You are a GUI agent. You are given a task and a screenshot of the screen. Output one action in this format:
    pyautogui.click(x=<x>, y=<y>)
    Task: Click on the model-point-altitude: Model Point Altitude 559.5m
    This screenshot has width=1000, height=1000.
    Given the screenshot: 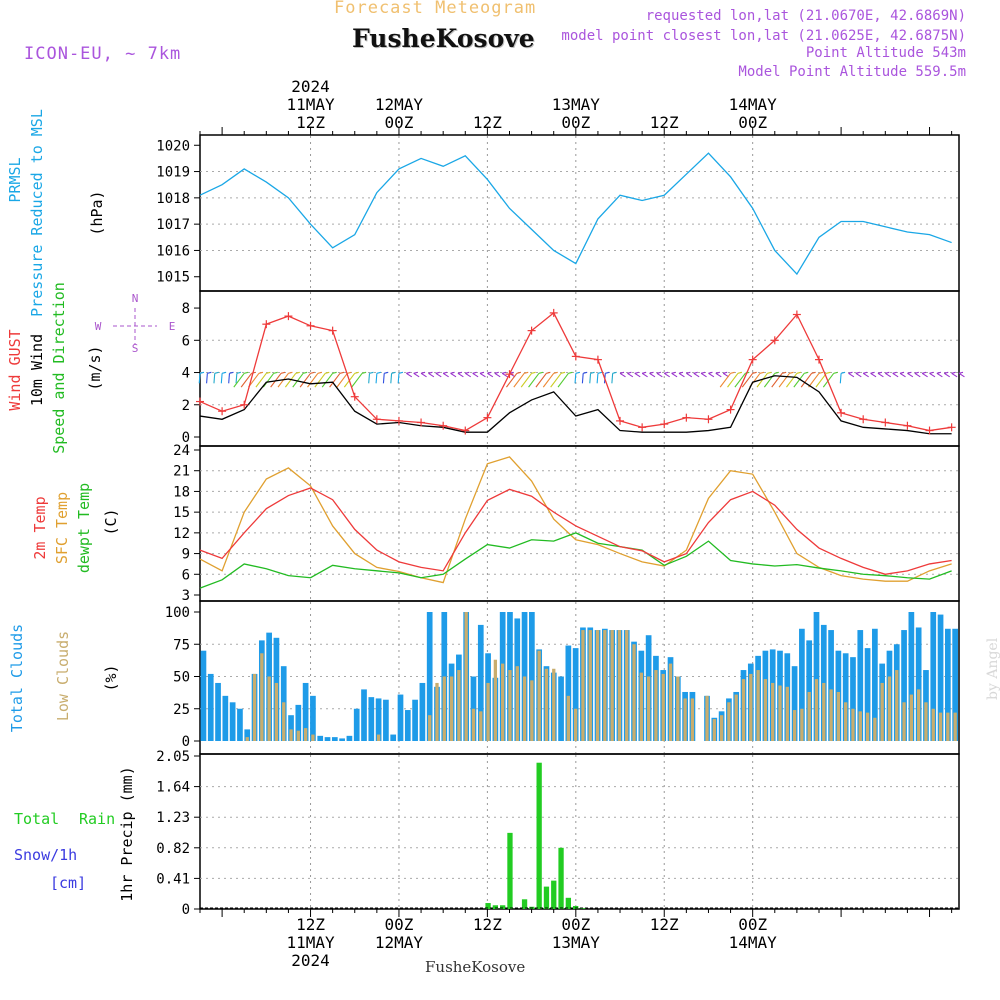 What is the action you would take?
    pyautogui.click(x=852, y=72)
    